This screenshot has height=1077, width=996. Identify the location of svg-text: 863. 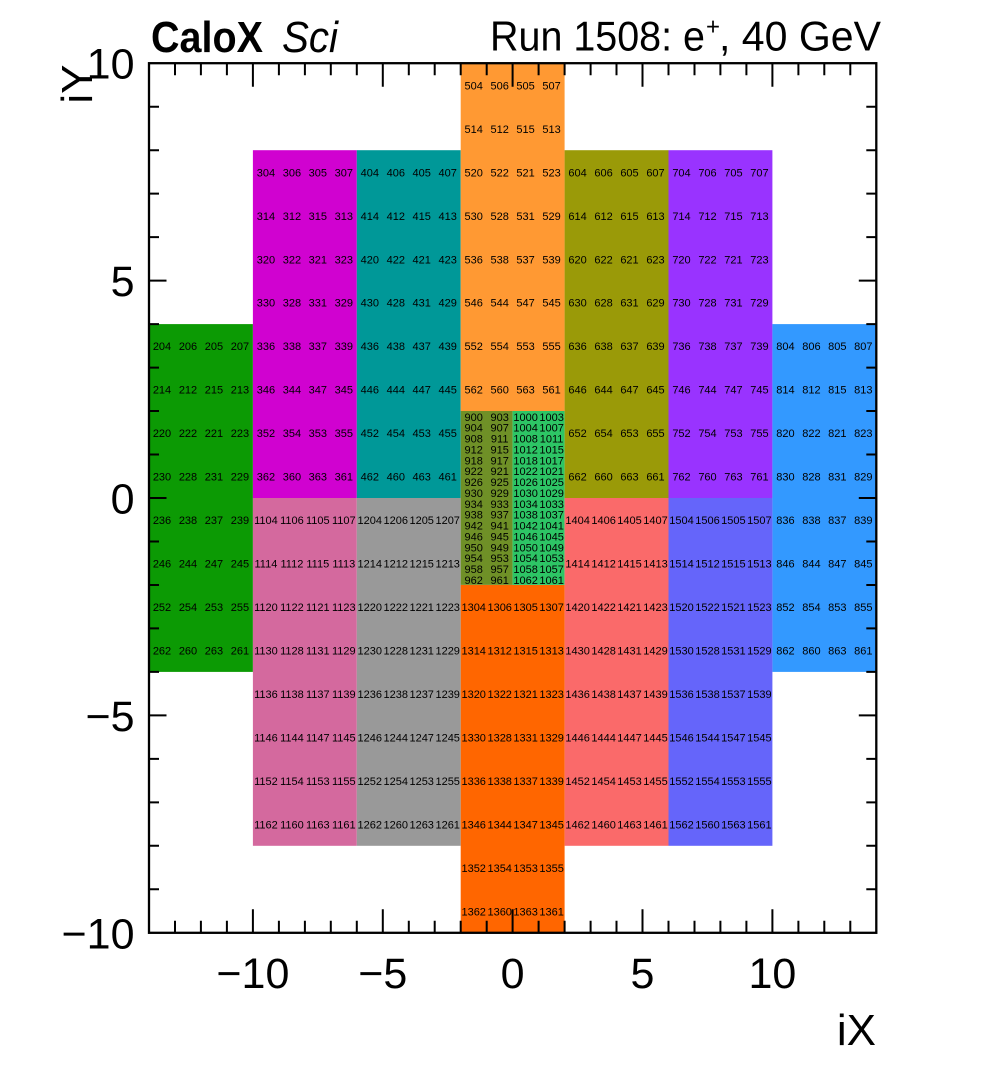
(837, 652).